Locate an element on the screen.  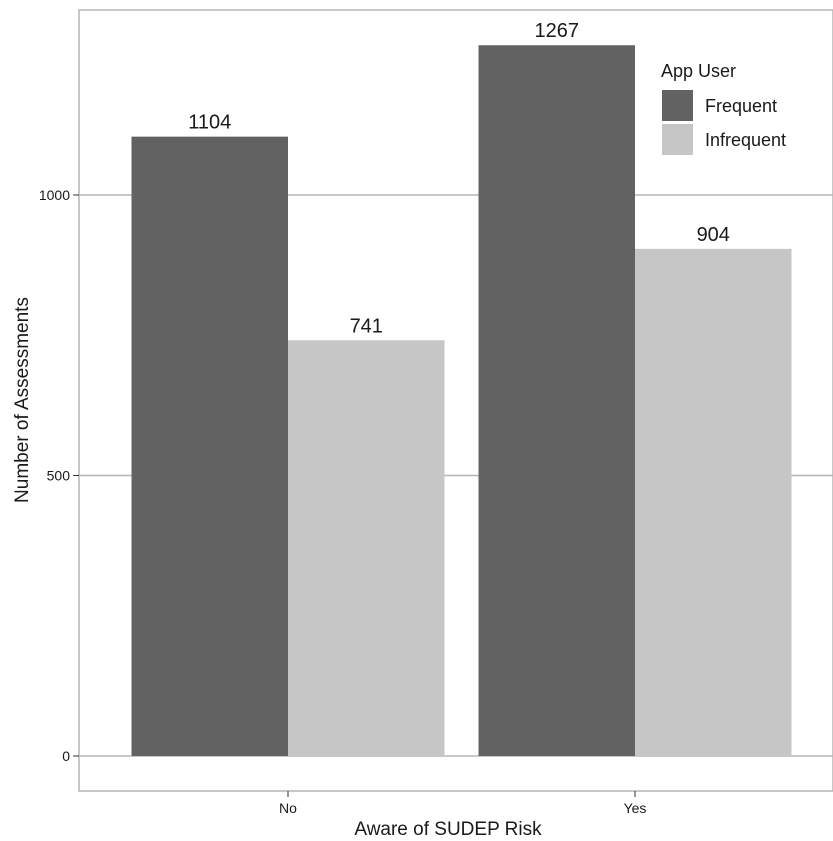
legend-key-infrequent is located at coordinates (677, 139).